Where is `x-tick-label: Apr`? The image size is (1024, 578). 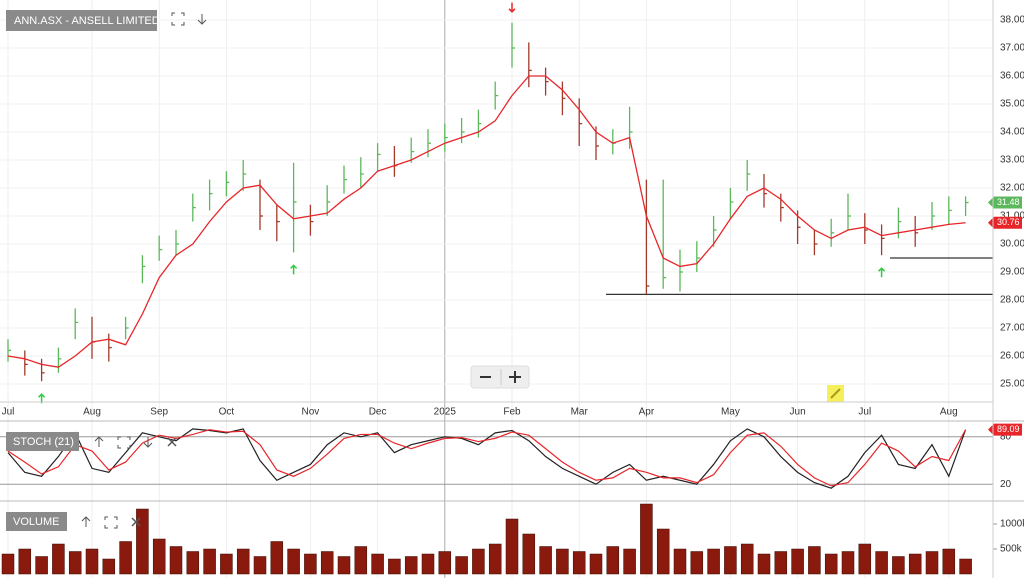 x-tick-label: Apr is located at coordinates (647, 412).